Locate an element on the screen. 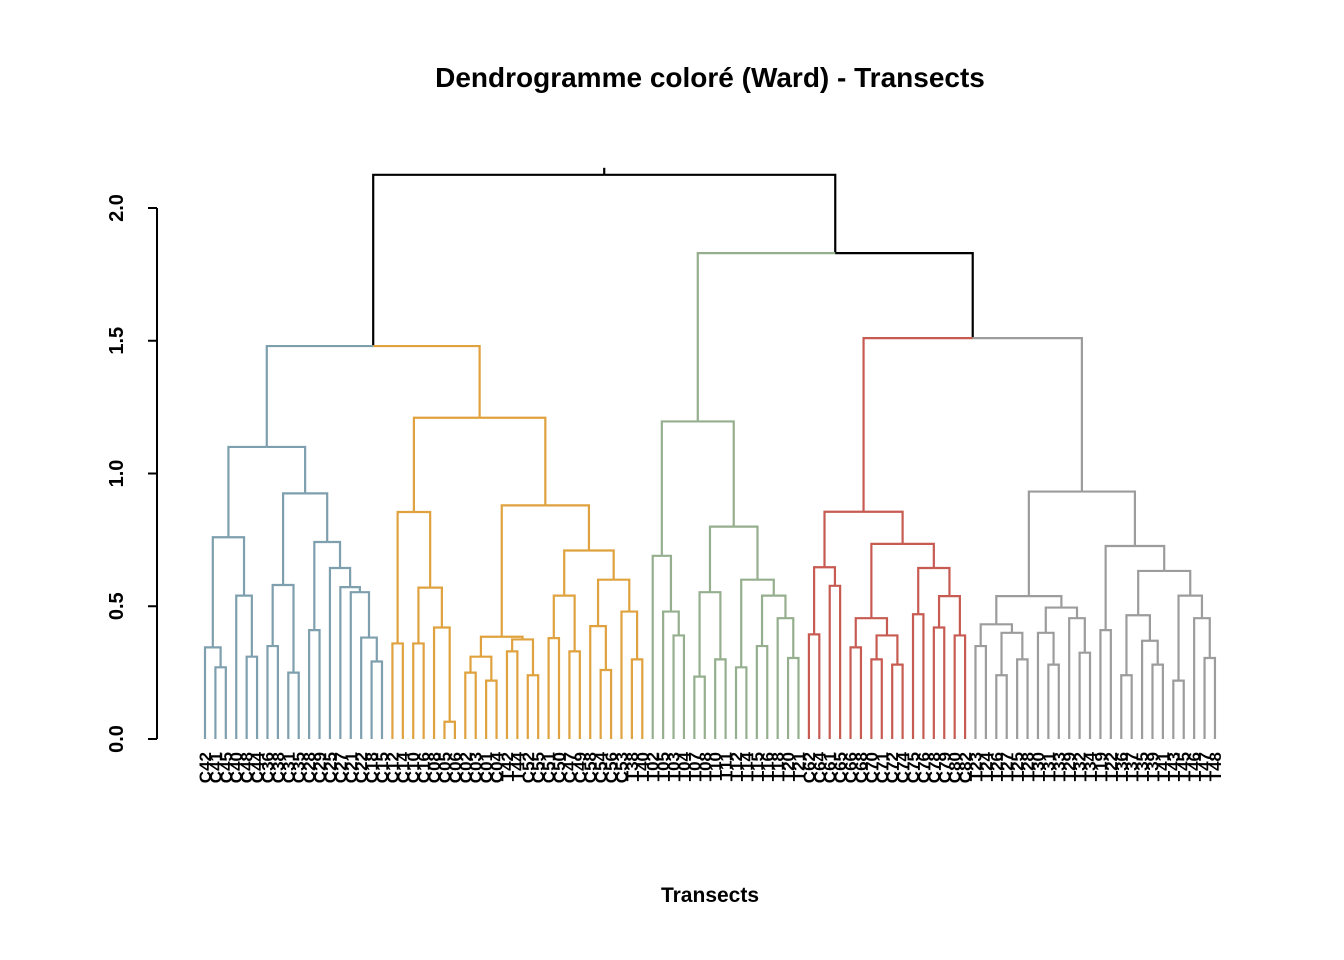 This screenshot has height=960, width=1344. leaf-label: C38 is located at coordinates (278, 767).